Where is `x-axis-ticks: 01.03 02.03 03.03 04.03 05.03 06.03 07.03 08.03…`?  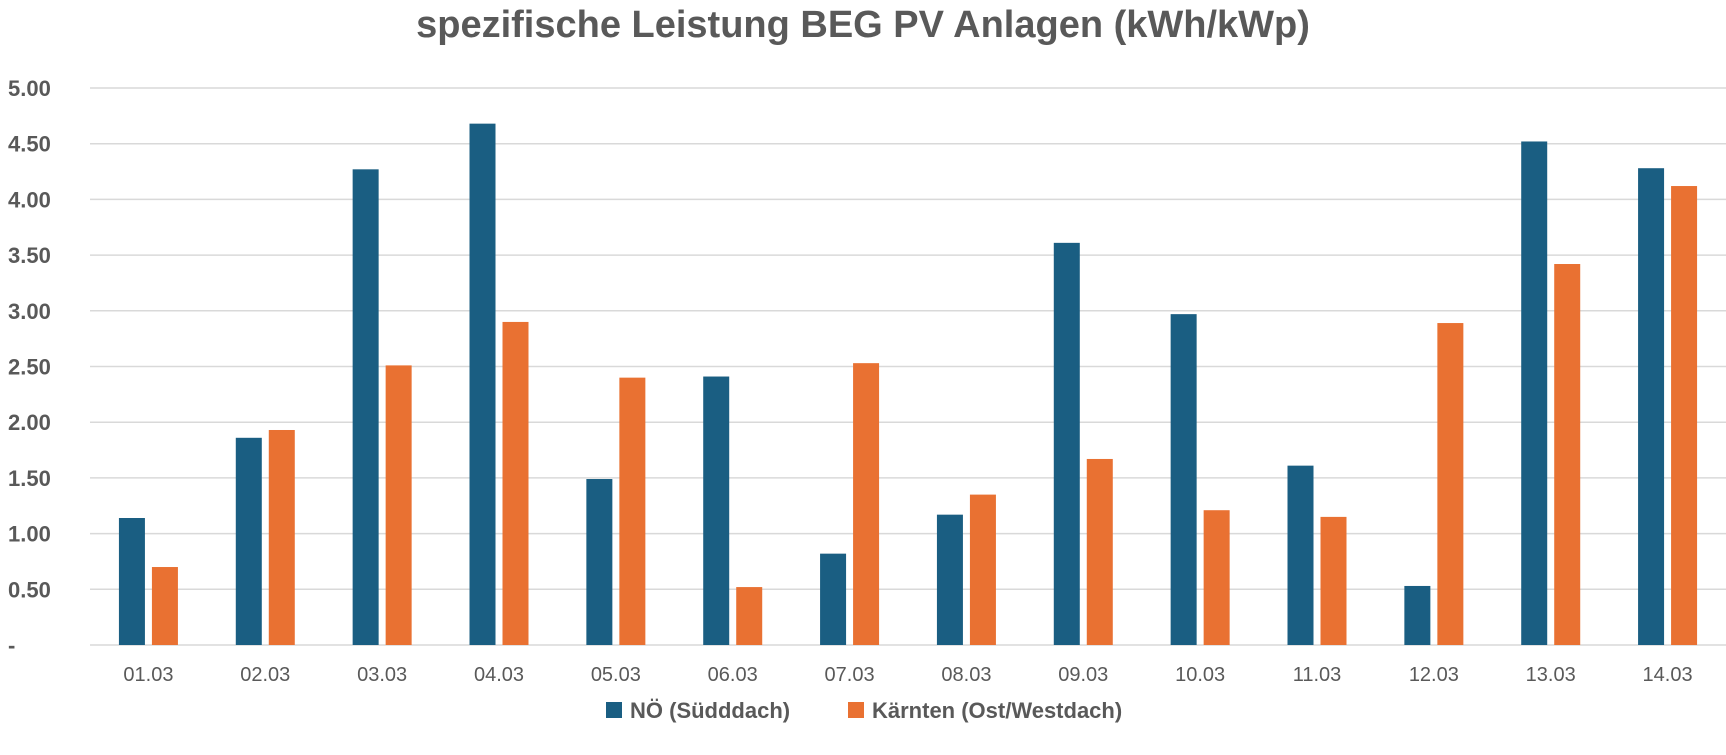 x-axis-ticks: 01.03 02.03 03.03 04.03 05.03 06.03 07.03 08.03… is located at coordinates (907, 675).